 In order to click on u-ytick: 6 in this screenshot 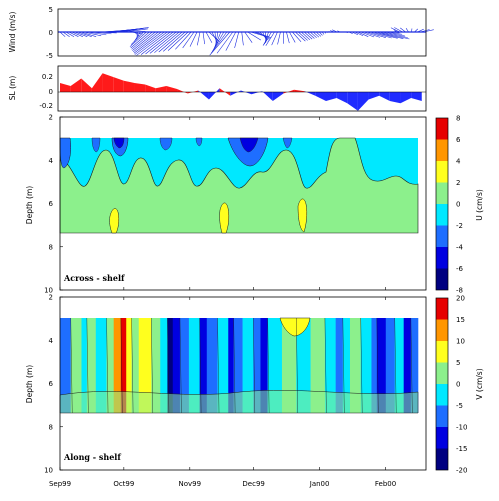, I will do `click(51, 204)`.